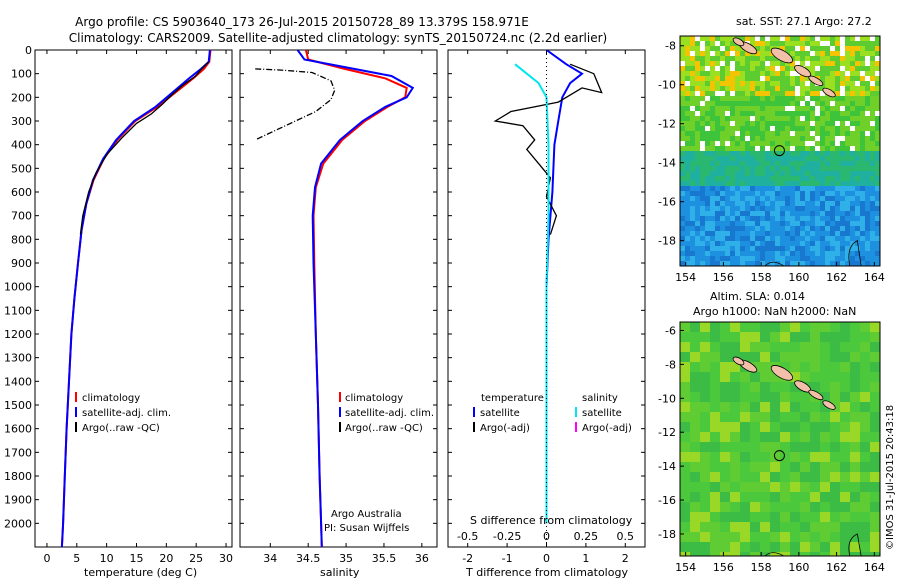 The image size is (900, 580). I want to click on sla_map-field, so click(780, 439).